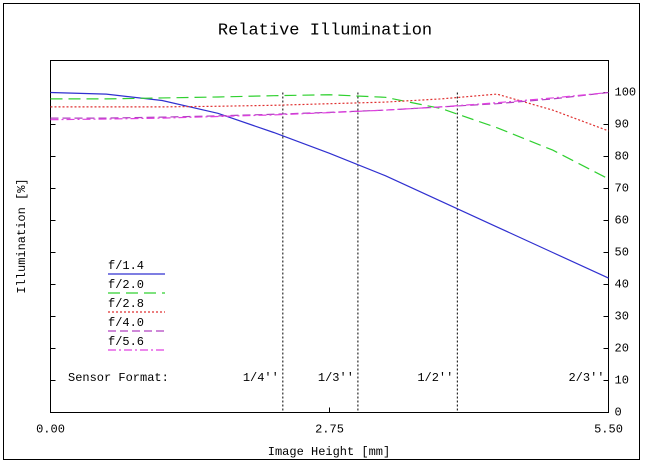 The height and width of the screenshot is (464, 645). Describe the element at coordinates (608, 430) in the screenshot. I see `x-tick-label: 5.50` at that location.